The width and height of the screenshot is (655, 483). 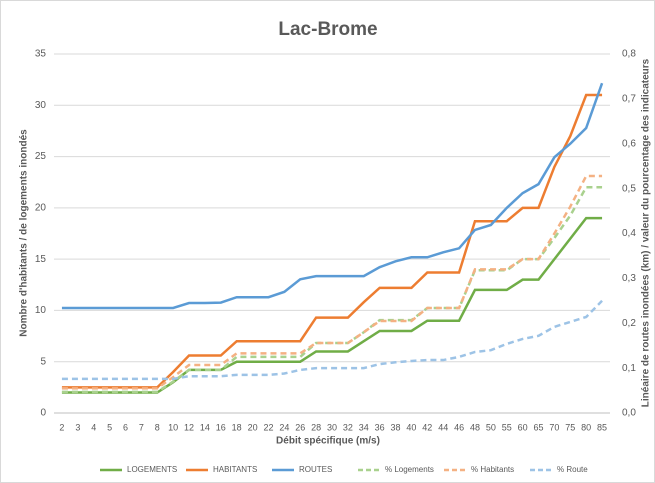 What do you see at coordinates (629, 323) in the screenshot?
I see `y2-tick-label: 0,2` at bounding box center [629, 323].